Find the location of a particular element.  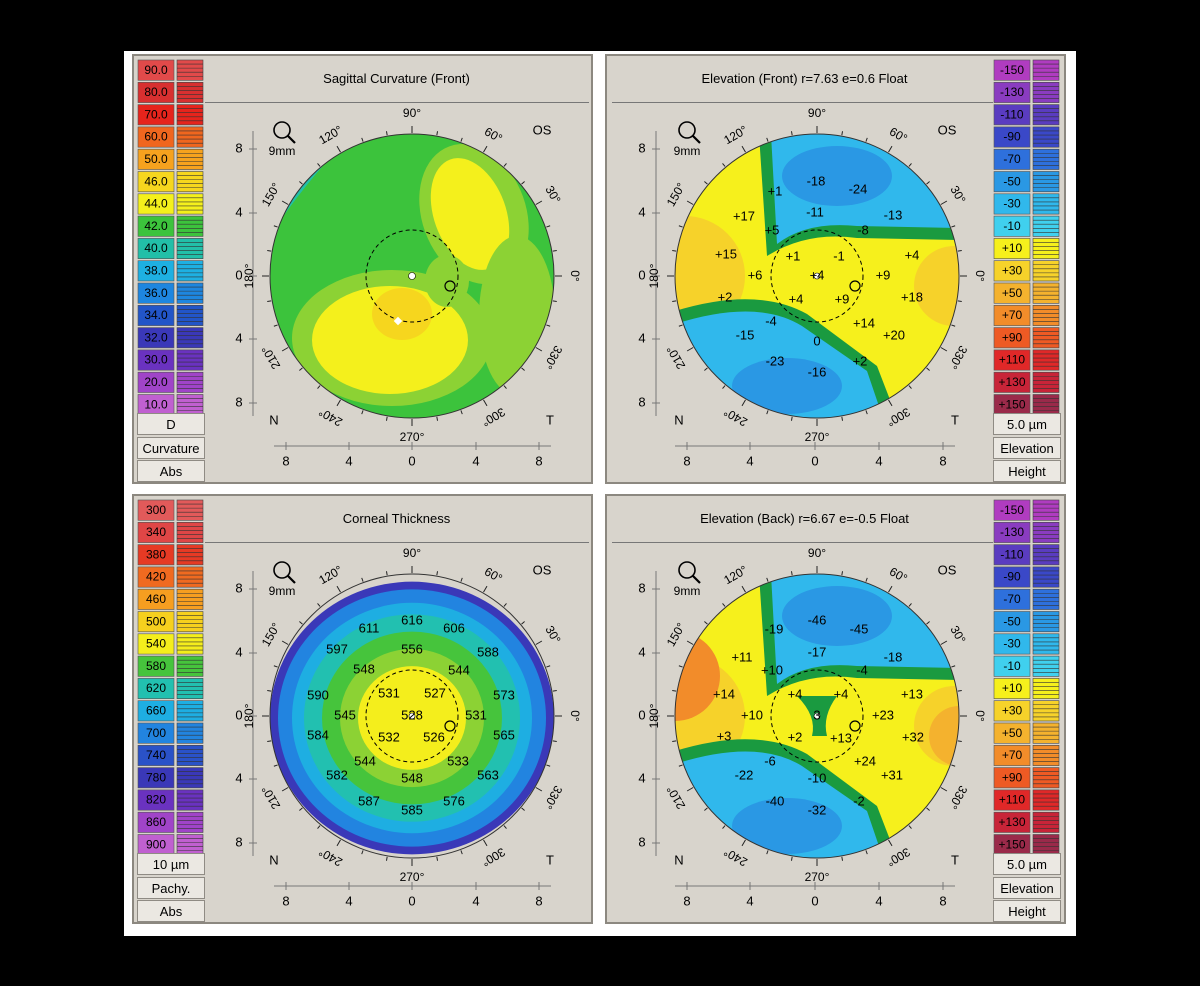

eye-label: OS is located at coordinates (542, 129).